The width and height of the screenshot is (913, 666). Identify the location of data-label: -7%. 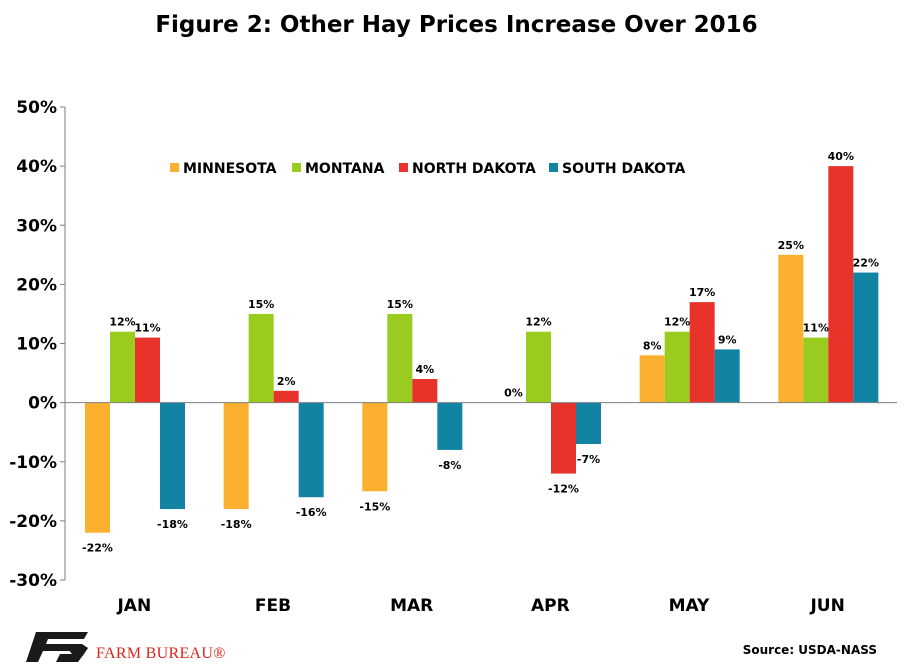
(588, 459).